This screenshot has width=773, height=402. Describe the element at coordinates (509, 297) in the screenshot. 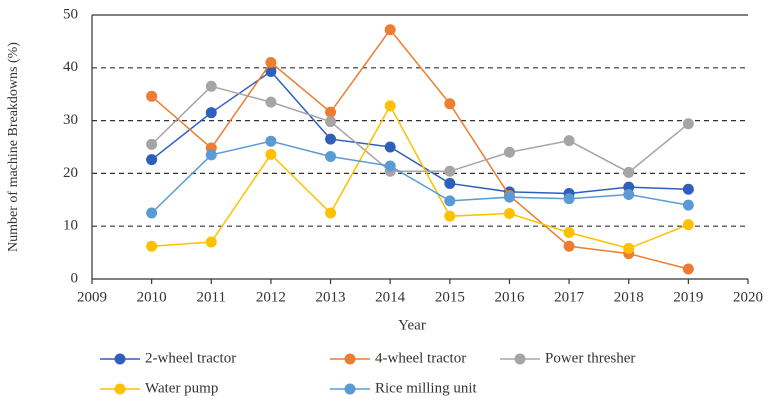

I see `x-tick-label: 2016` at that location.